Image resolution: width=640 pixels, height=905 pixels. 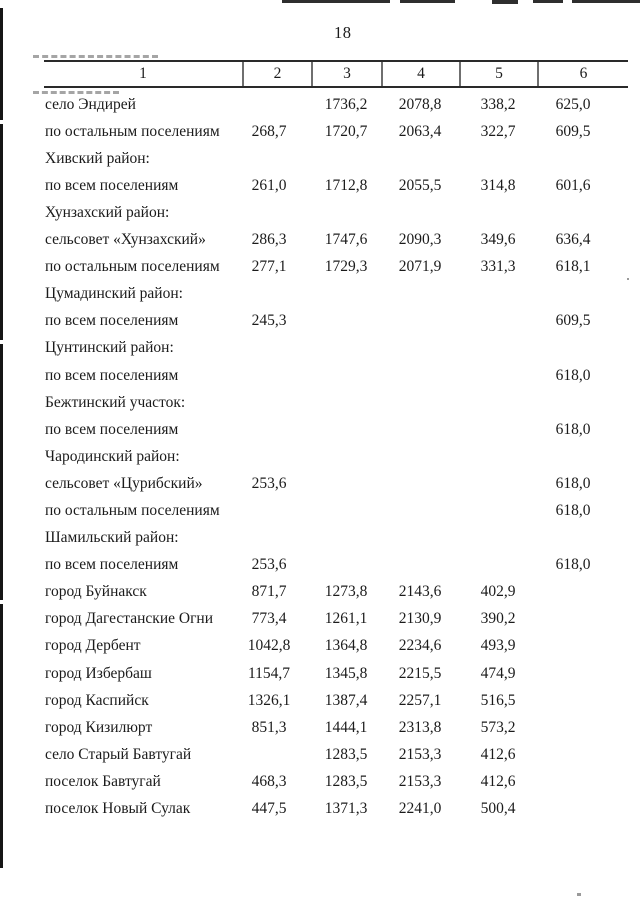 What do you see at coordinates (498, 673) in the screenshot?
I see `row-value-cell: 474,9` at bounding box center [498, 673].